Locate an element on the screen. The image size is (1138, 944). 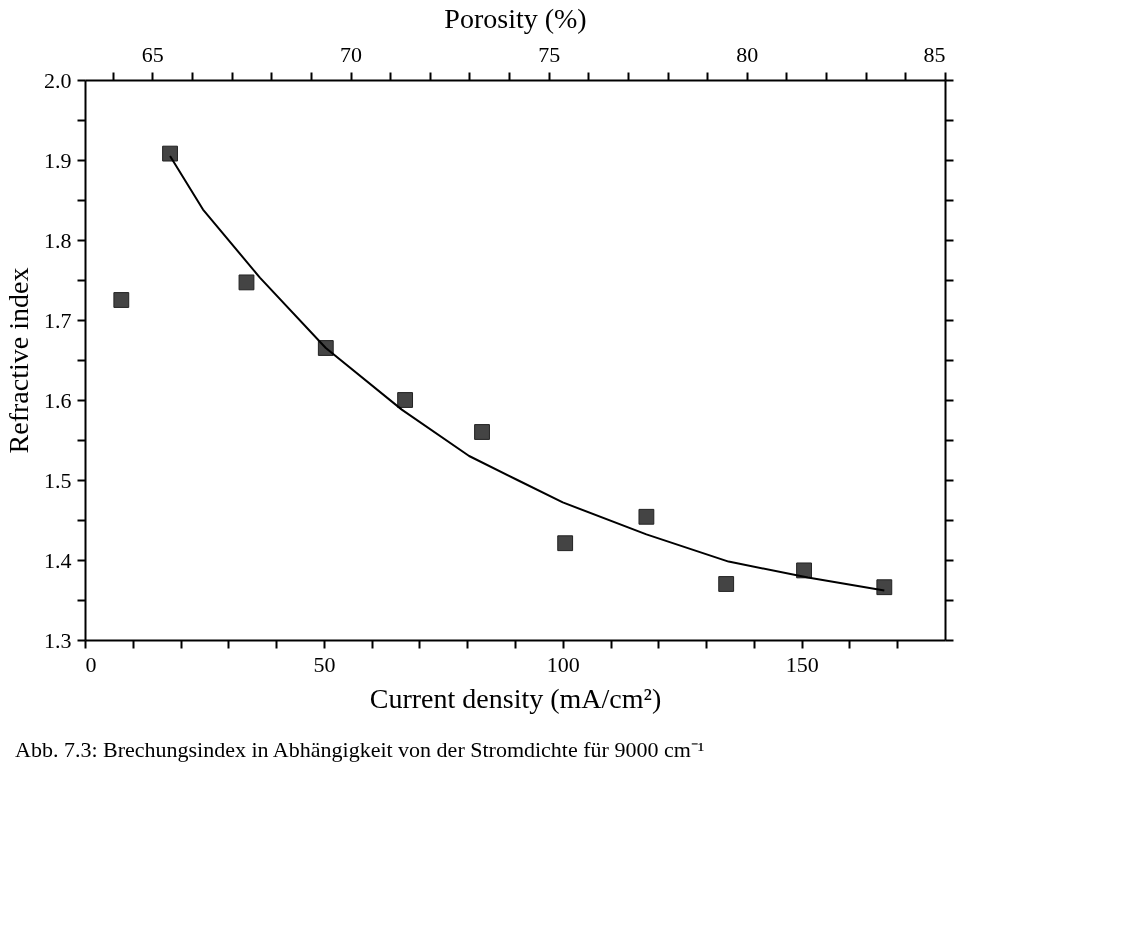
y-tick-label: 1.3 is located at coordinates (58, 640).